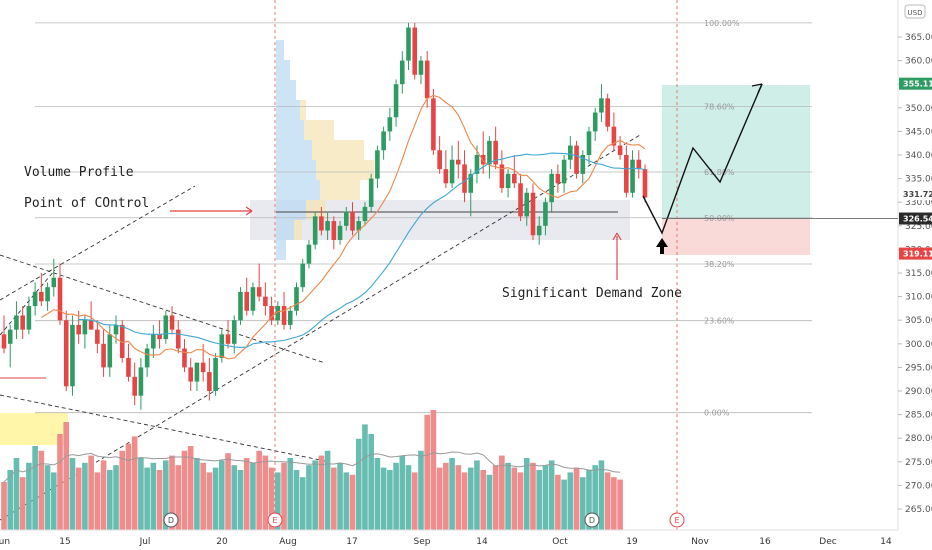 The height and width of the screenshot is (550, 932). What do you see at coordinates (274, 520) in the screenshot?
I see `event-marker-label: E` at bounding box center [274, 520].